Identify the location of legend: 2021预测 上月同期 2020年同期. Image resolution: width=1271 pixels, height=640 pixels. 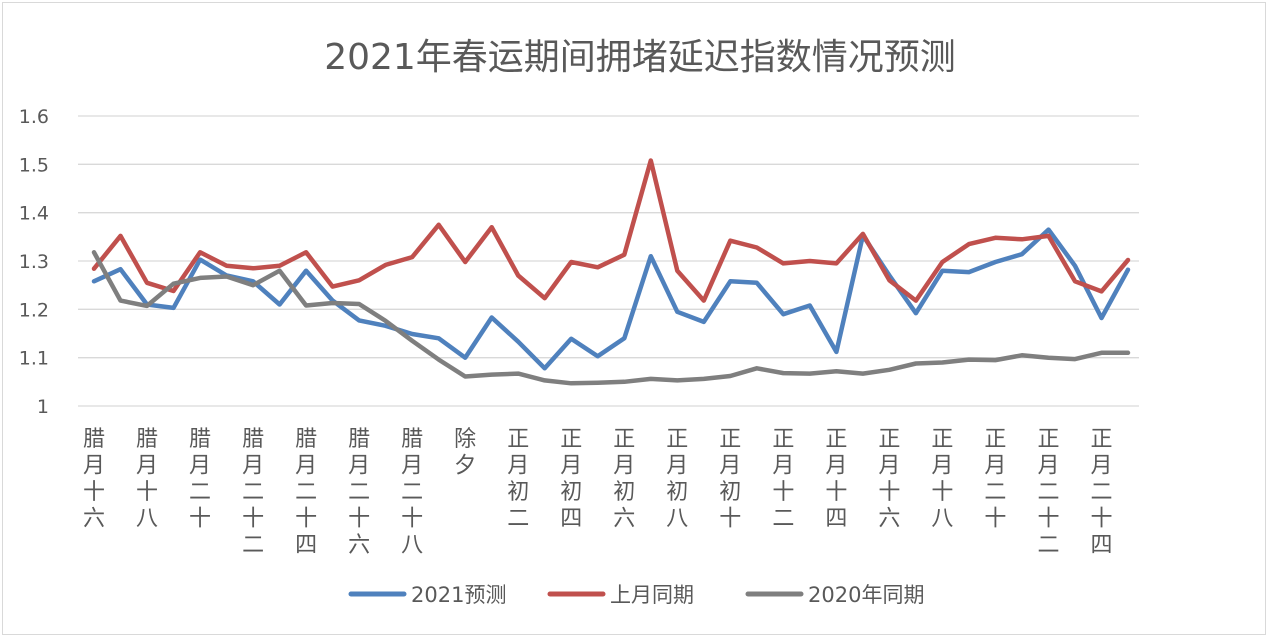
(636, 595).